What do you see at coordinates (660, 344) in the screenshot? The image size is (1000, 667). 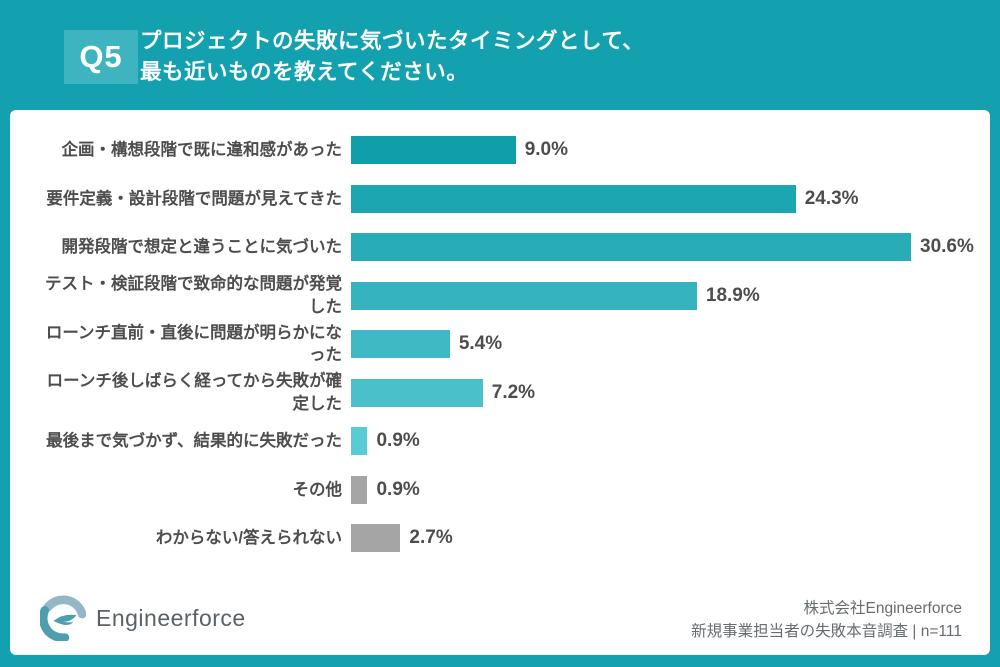 I see `bar-track: 5.4%` at bounding box center [660, 344].